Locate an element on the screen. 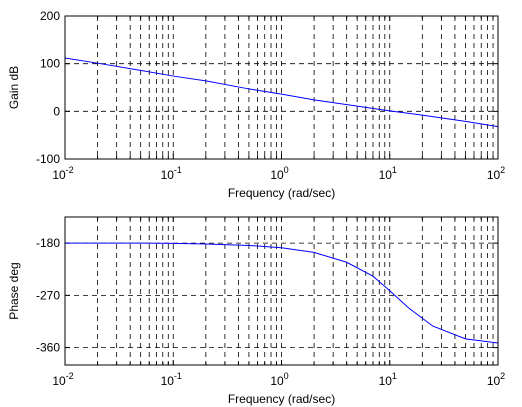  y-axis-label: Gain dB is located at coordinates (14, 87).